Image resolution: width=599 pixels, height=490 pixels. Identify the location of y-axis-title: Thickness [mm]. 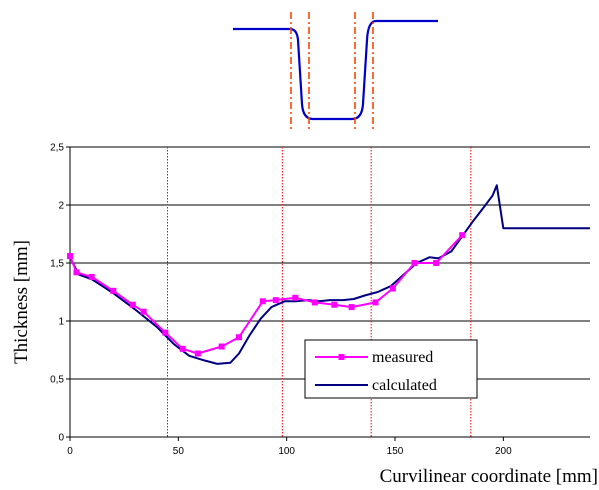
(21, 302).